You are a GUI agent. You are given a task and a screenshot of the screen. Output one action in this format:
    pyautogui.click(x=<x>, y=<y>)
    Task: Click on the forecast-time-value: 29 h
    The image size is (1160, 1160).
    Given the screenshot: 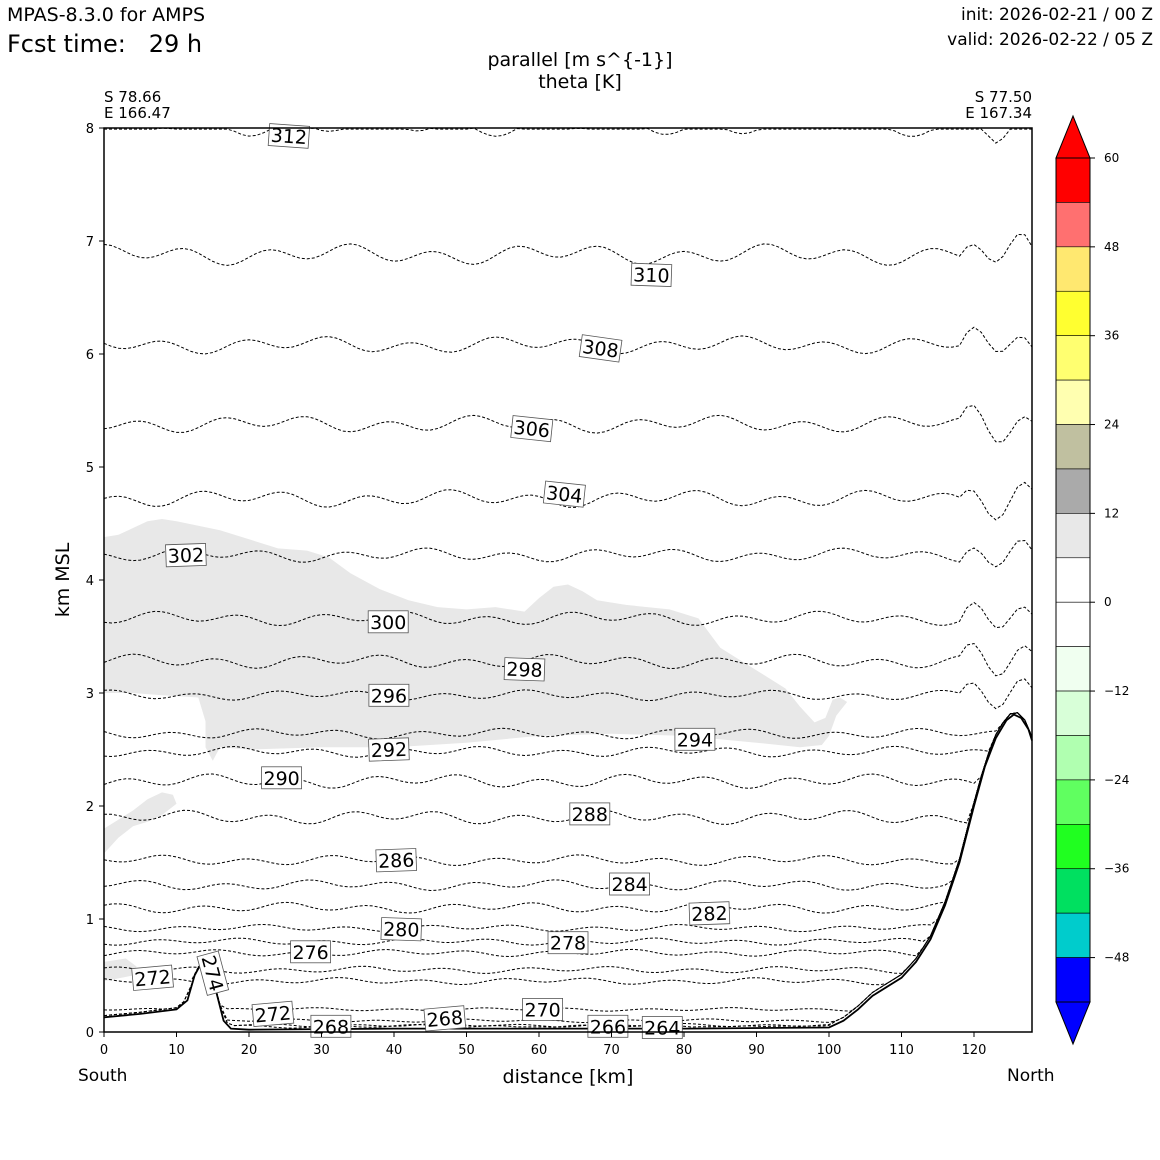 What is the action you would take?
    pyautogui.click(x=175, y=44)
    